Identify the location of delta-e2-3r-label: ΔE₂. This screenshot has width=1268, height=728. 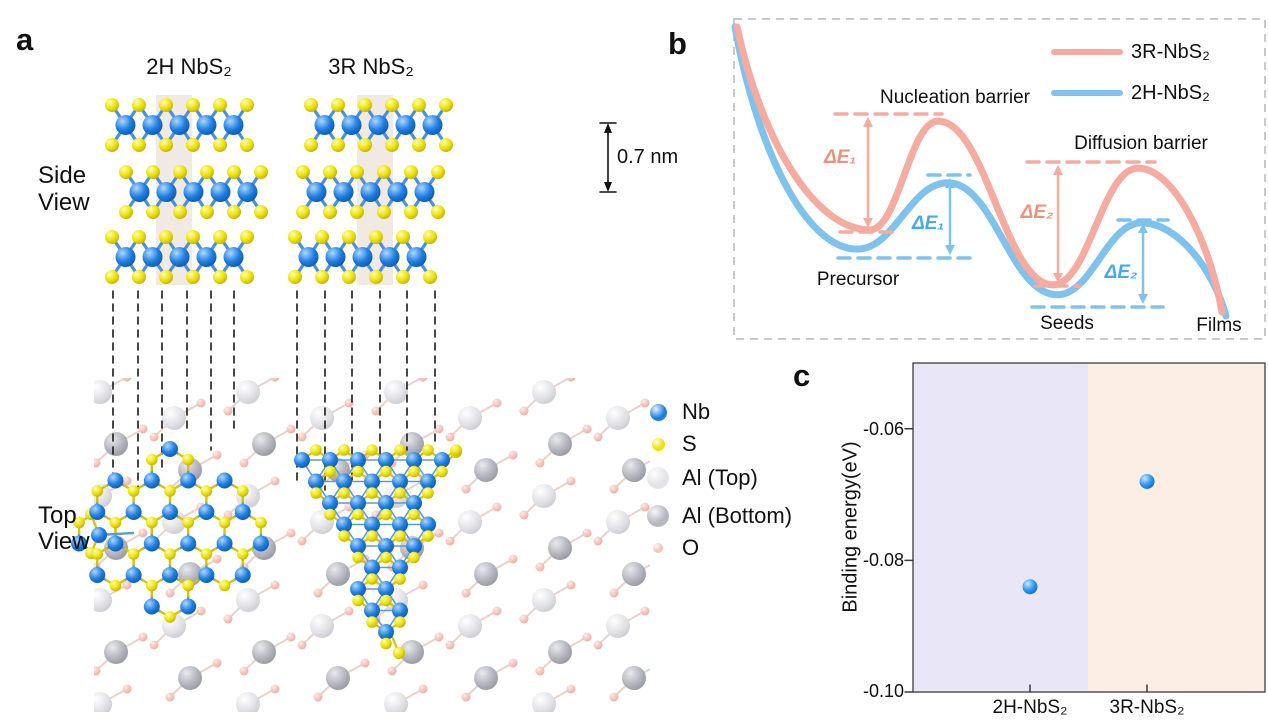
(1037, 212).